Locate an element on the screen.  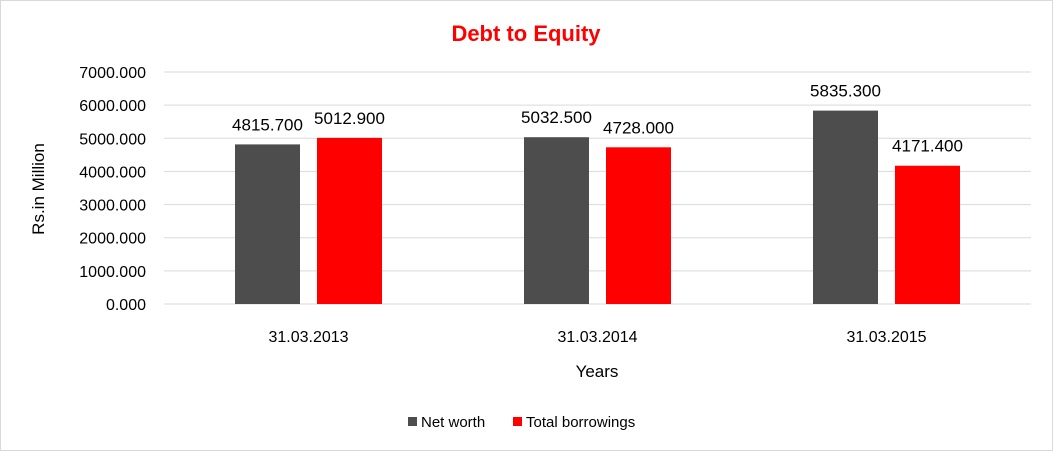
x-tick-label: 31.03.2013 is located at coordinates (308, 337).